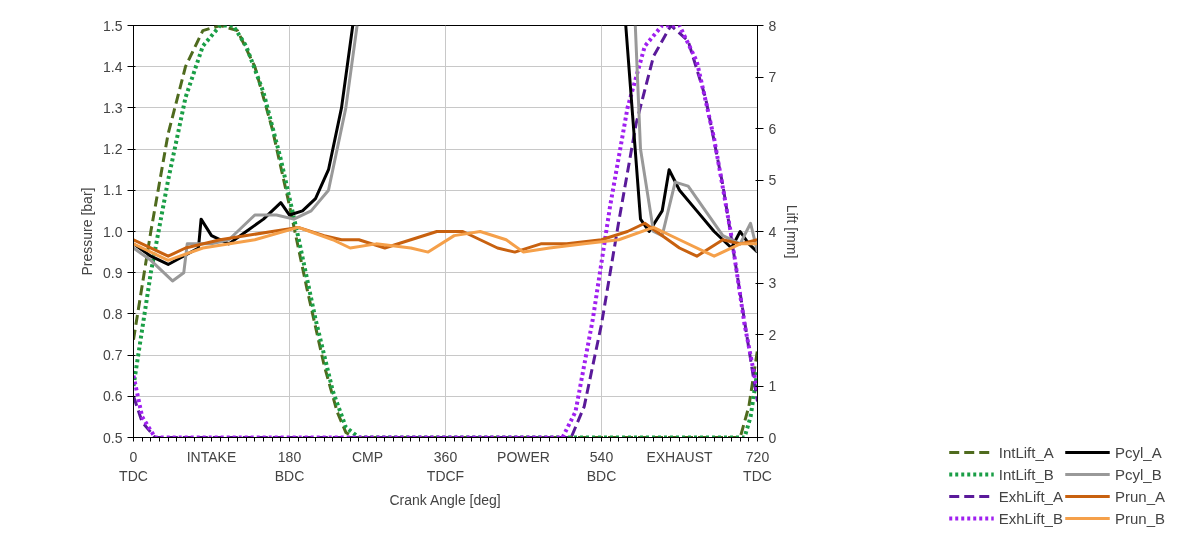 The height and width of the screenshot is (540, 1179). Describe the element at coordinates (113, 231) in the screenshot. I see `y-tick-label: 1.0` at that location.